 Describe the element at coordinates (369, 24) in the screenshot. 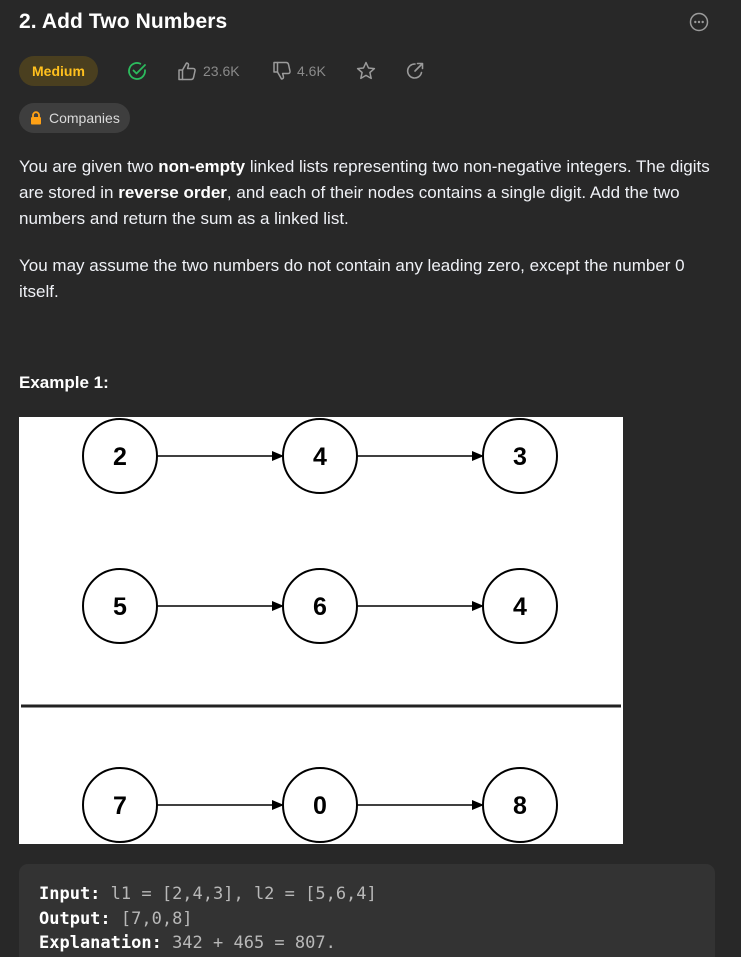

I see `title-row: 2. Add Two Numbers` at that location.